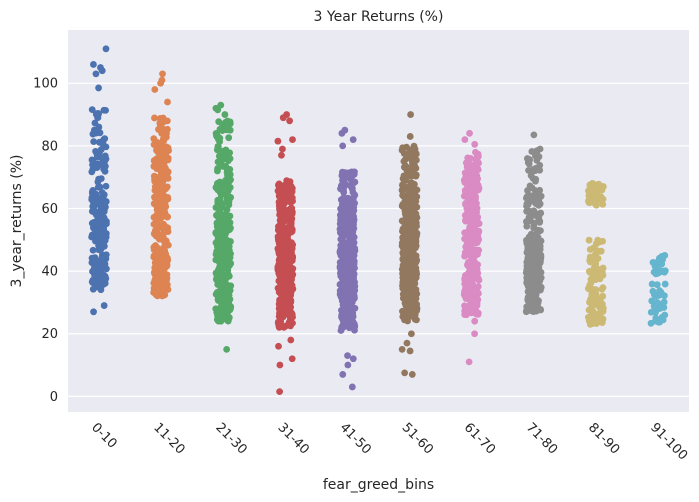 This screenshot has width=699, height=502. What do you see at coordinates (379, 17) in the screenshot?
I see `chart-title: 3 Year Returns (%)` at bounding box center [379, 17].